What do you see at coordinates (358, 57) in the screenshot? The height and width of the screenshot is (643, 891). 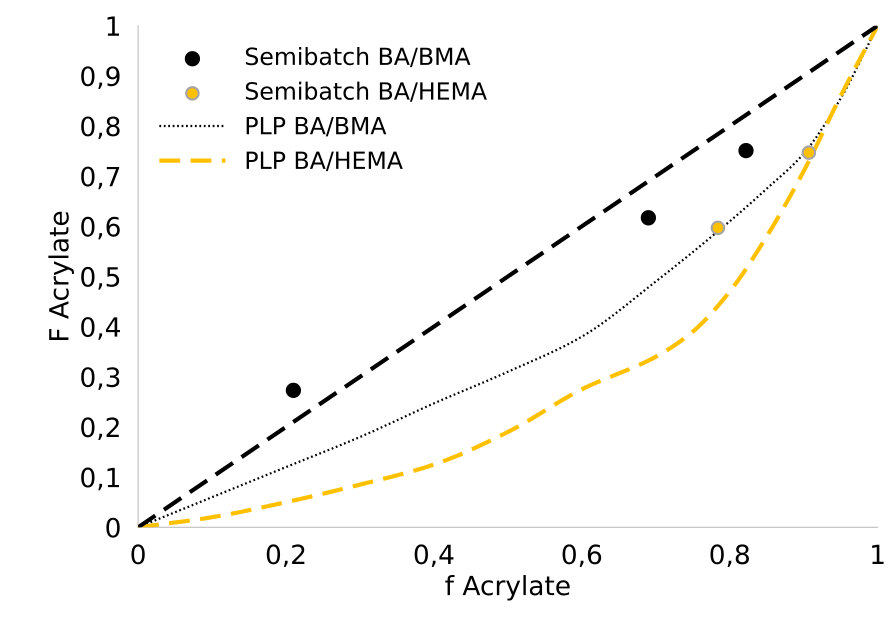 I see `legend-label: Semibatch BA/BMA` at bounding box center [358, 57].